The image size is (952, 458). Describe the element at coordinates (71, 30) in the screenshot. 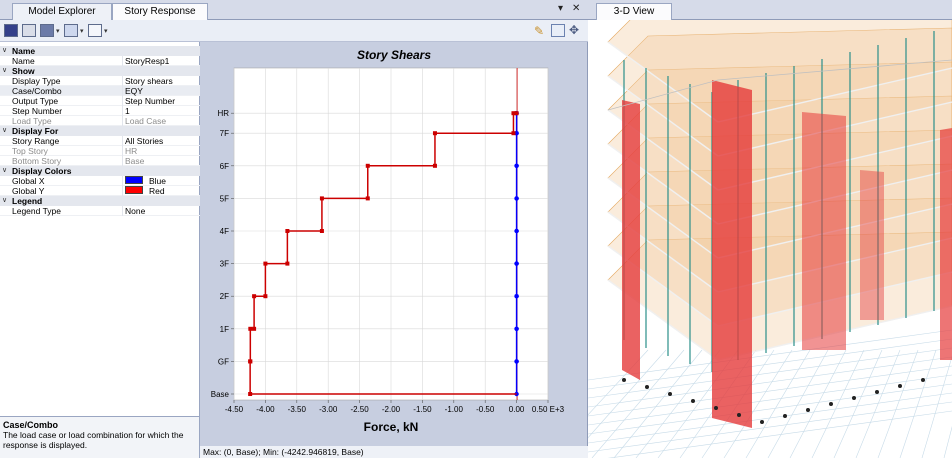

I see `table-icon` at that location.